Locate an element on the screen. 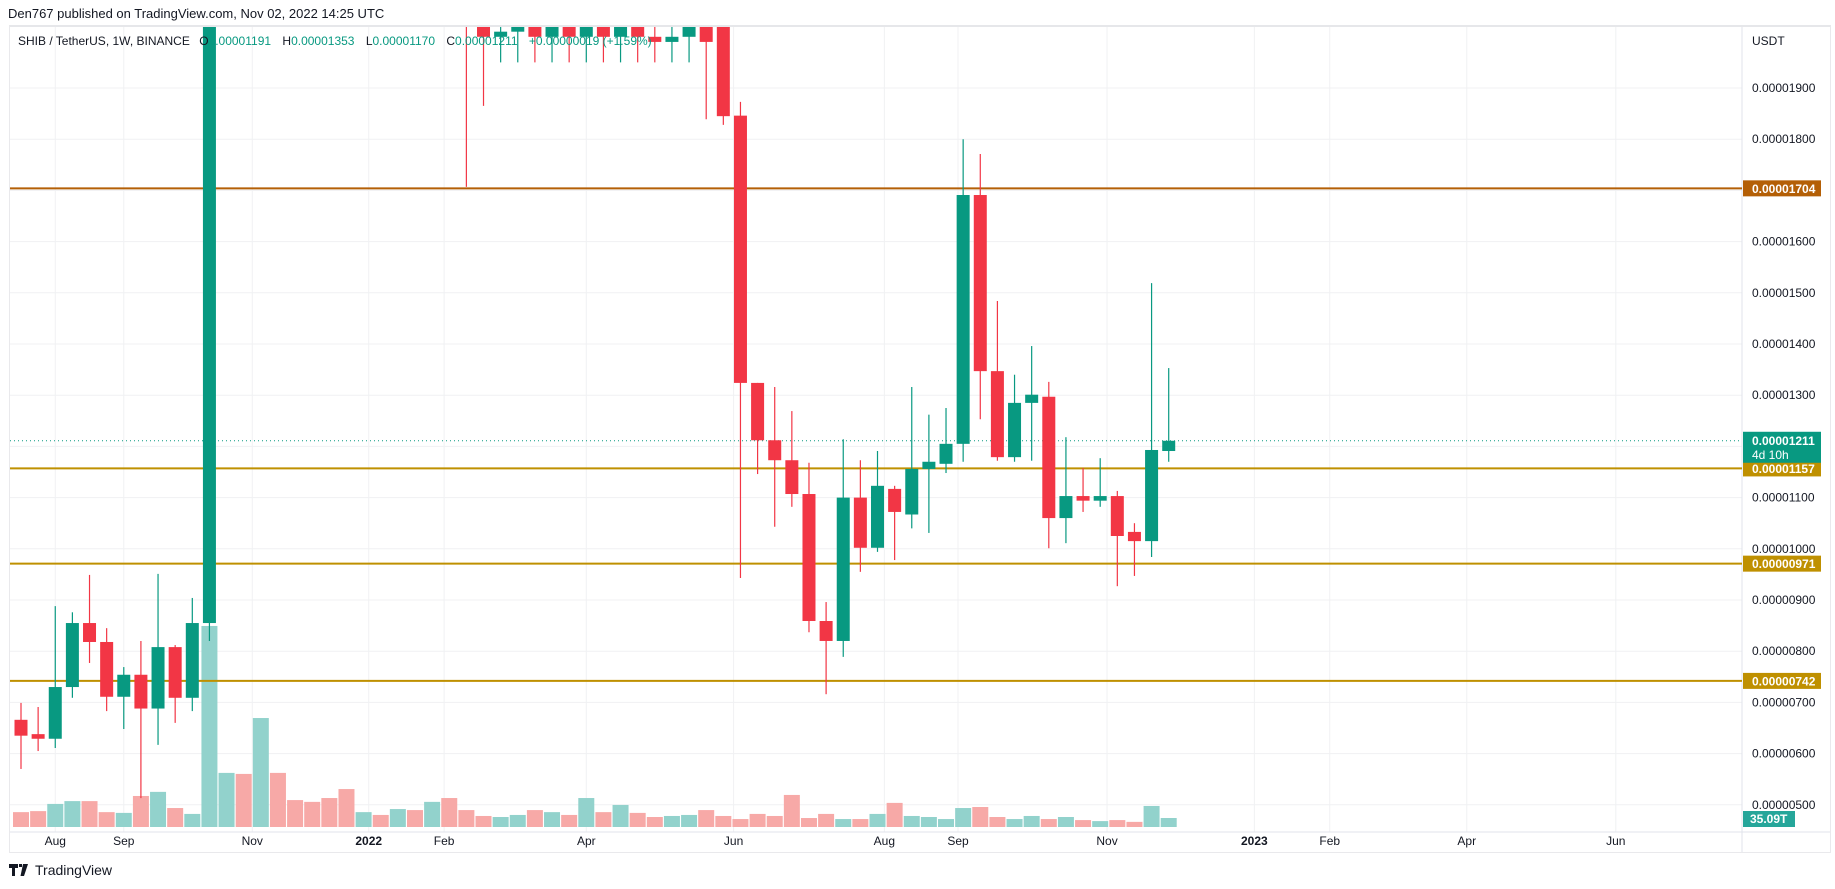 The image size is (1835, 889). low-value: 0.00001170 is located at coordinates (404, 41).